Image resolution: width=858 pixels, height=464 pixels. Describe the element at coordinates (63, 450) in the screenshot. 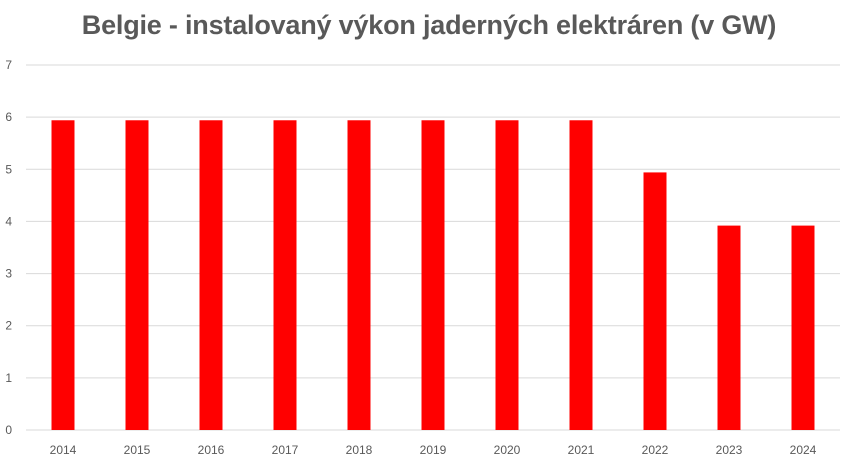

I see `x-tick-label-2014: 2014` at that location.